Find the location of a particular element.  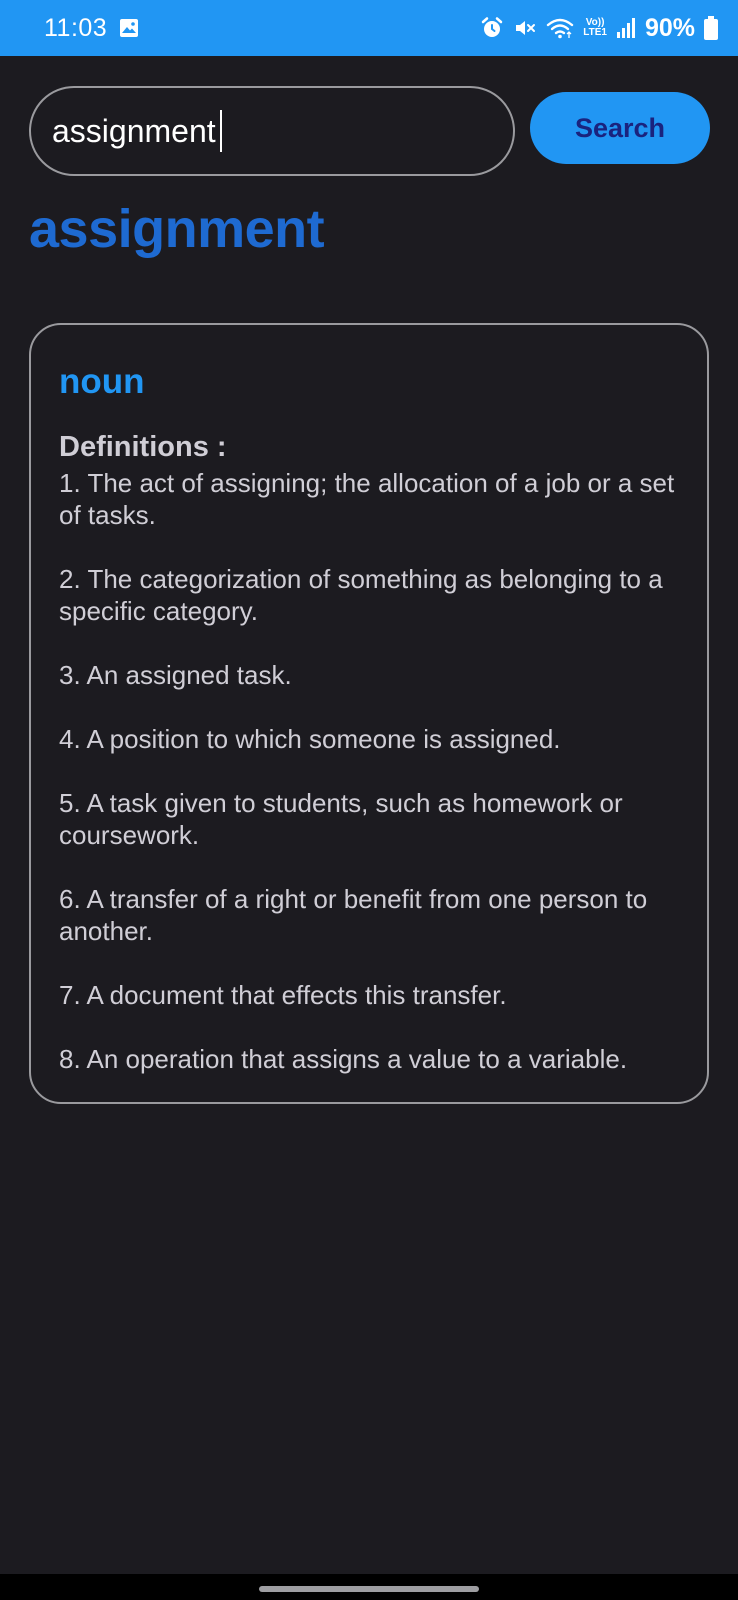

volte-label: Vo)) is located at coordinates (595, 22).